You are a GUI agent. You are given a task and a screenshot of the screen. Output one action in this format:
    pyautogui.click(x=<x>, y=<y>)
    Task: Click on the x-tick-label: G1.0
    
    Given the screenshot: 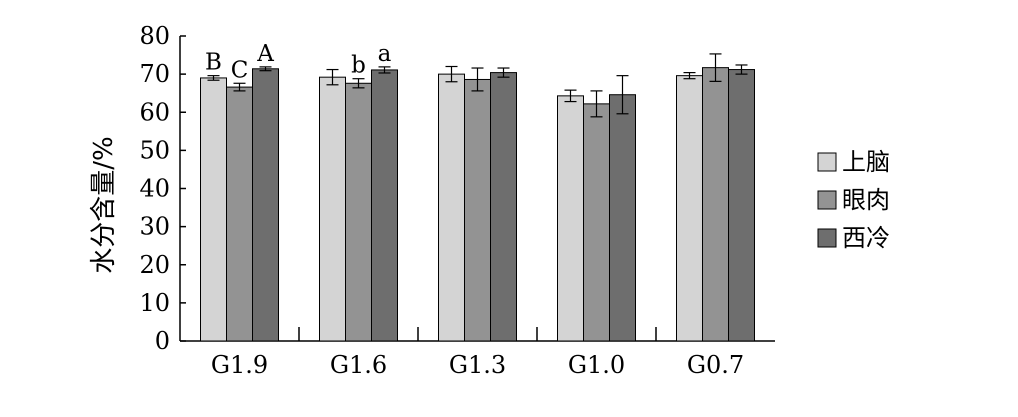 What is the action you would take?
    pyautogui.click(x=596, y=365)
    